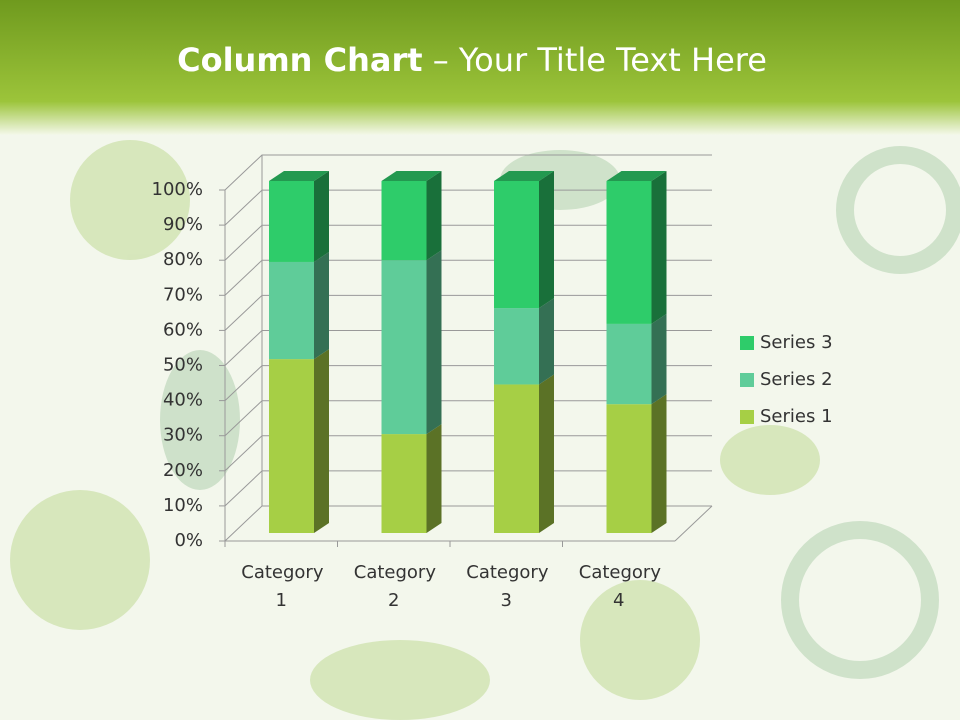  I want to click on y-tick-label: 50%, so click(183, 365).